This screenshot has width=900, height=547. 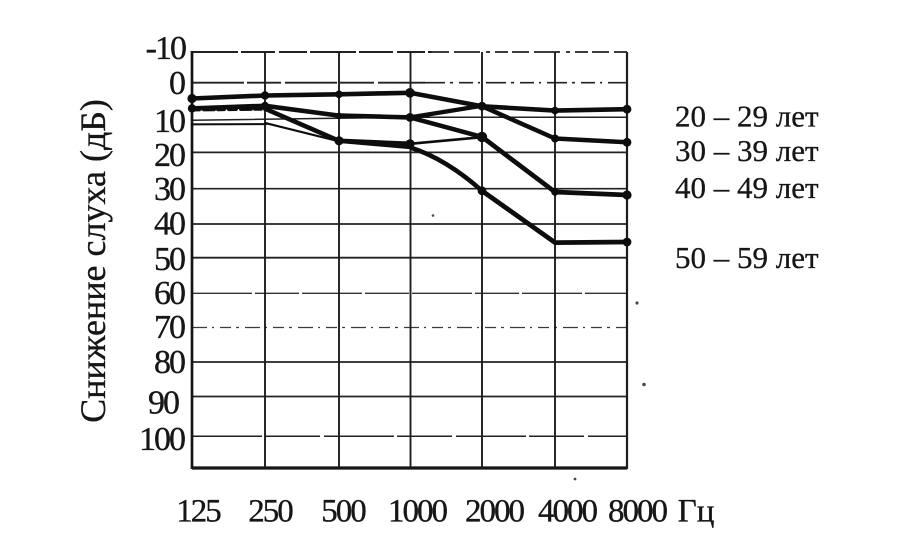 I want to click on svg-text: 70, so click(x=169, y=327).